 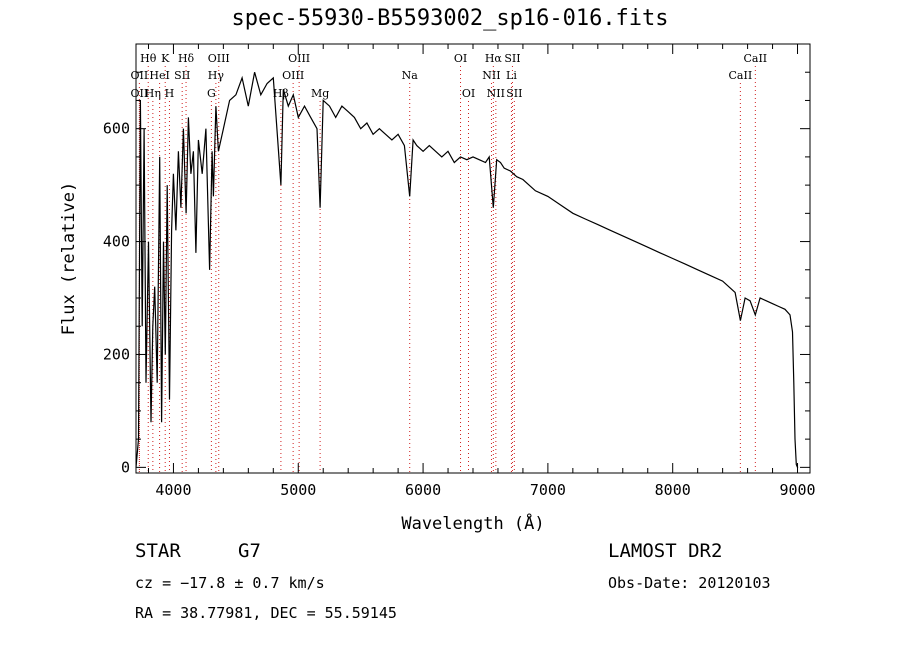 I want to click on coordinates-text: RA = 38.77981, DEC = 55.59145, so click(x=266, y=613).